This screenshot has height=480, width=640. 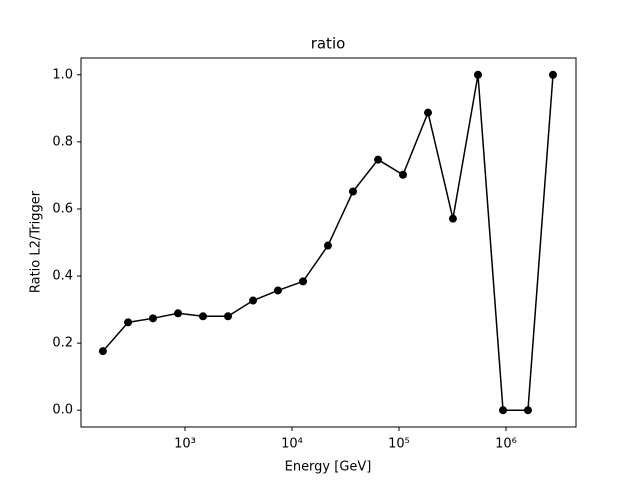 What do you see at coordinates (328, 467) in the screenshot?
I see `x-axis-label: Energy [GeV]` at bounding box center [328, 467].